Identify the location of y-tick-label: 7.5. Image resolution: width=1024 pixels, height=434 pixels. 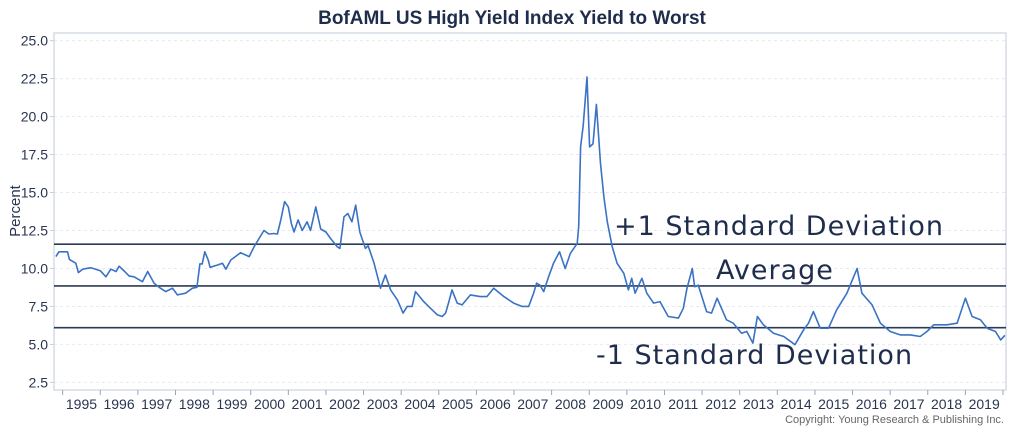
(39, 306).